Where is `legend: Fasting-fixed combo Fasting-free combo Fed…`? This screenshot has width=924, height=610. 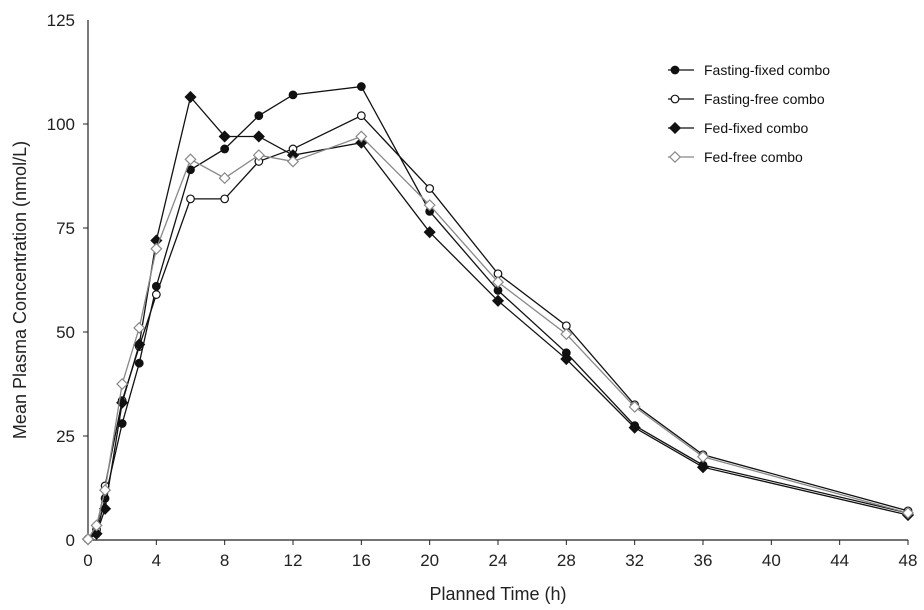 legend: Fasting-fixed combo Fasting-free combo Fed… is located at coordinates (749, 113).